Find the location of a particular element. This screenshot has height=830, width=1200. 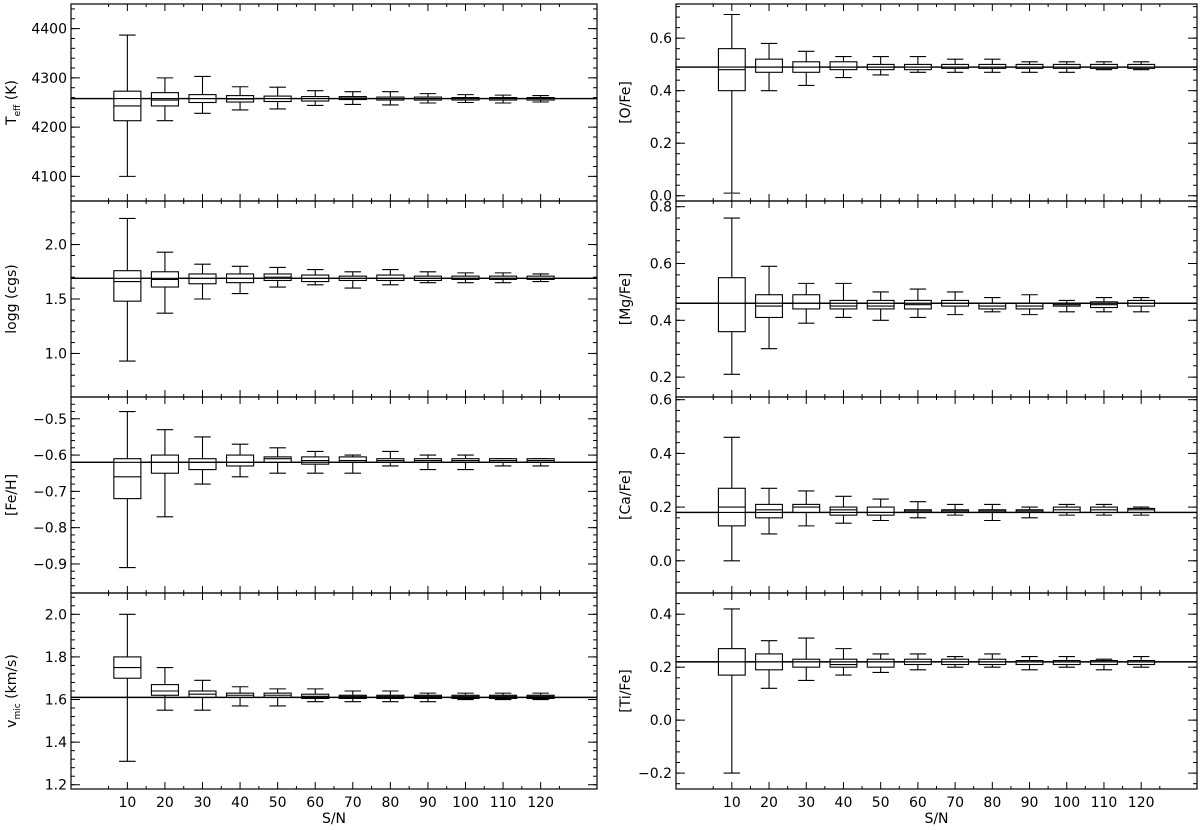

y-tick-label: 1.6 is located at coordinates (56, 701).